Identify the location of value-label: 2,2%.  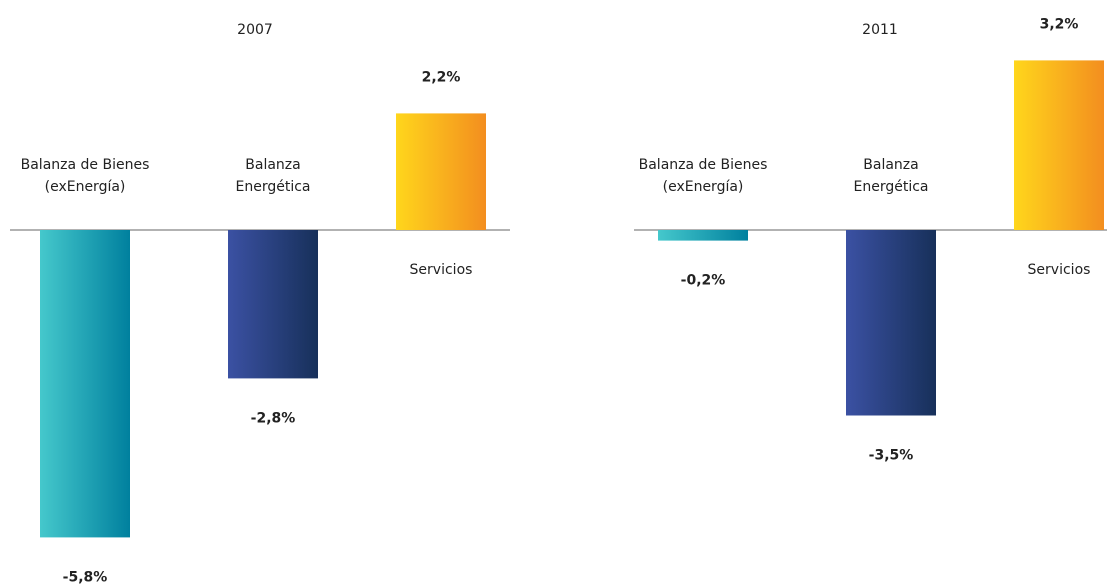
(441, 77).